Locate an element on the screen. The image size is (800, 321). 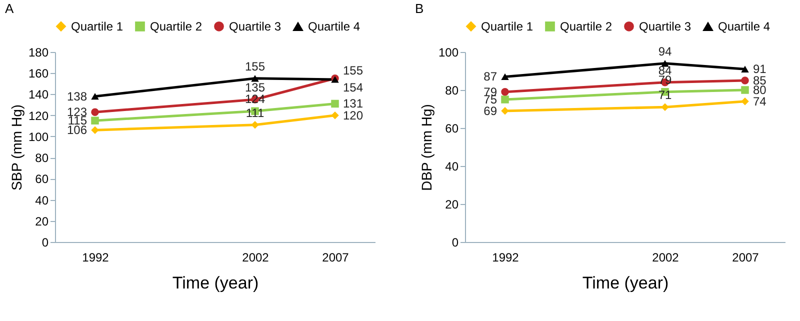
data-label: 154 is located at coordinates (353, 87).